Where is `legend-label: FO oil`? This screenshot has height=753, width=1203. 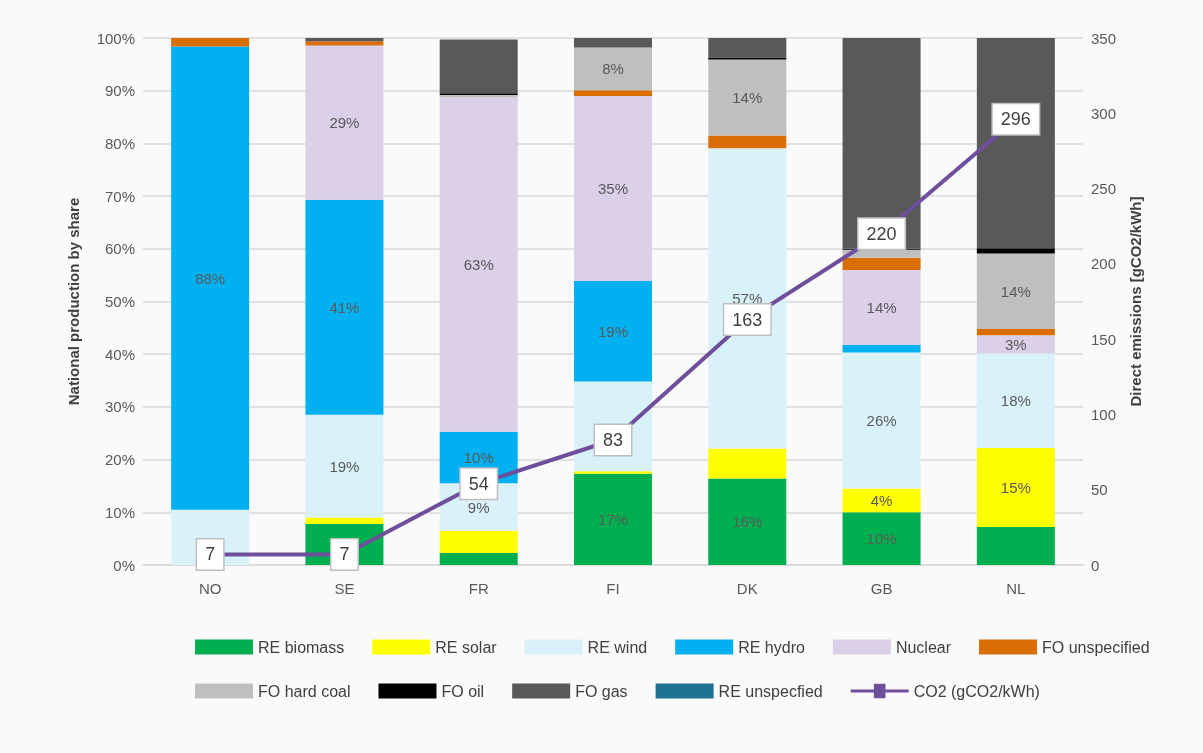 legend-label: FO oil is located at coordinates (463, 691).